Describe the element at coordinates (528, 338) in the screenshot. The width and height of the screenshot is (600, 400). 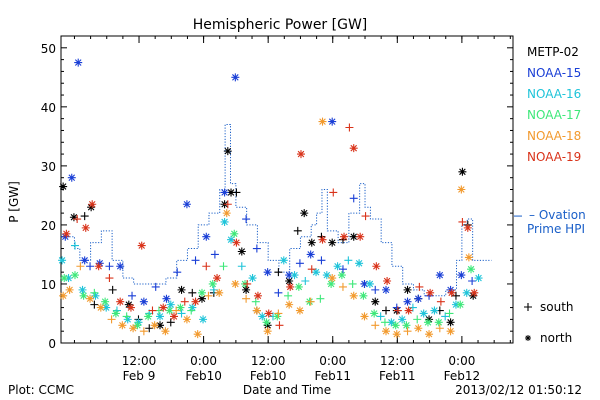
I see `legend-north-symbol` at that location.